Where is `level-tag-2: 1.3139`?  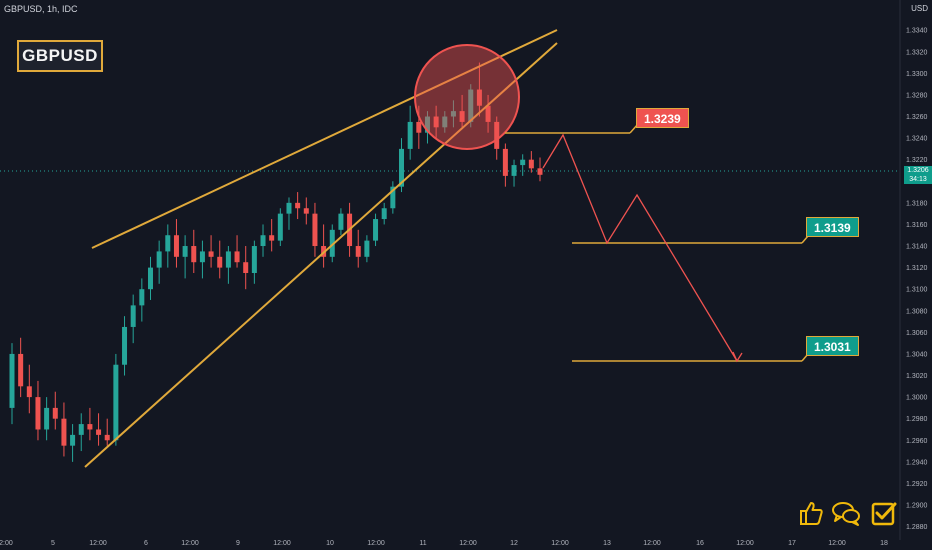 level-tag-2: 1.3139 is located at coordinates (832, 227).